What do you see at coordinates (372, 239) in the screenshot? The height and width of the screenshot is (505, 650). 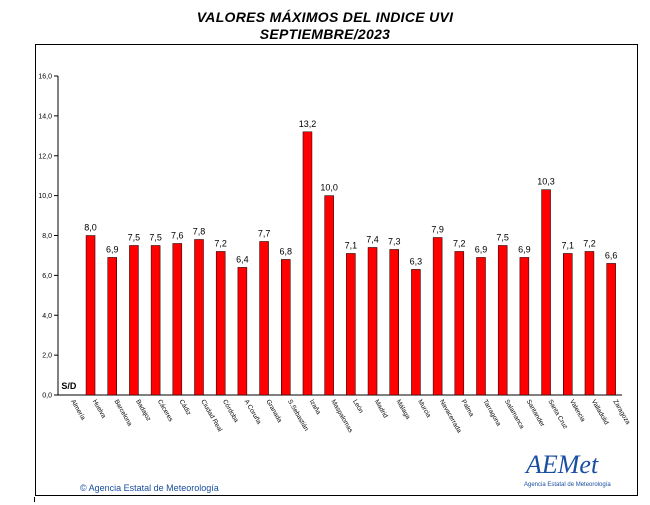 I see `data-label: 7,4` at bounding box center [372, 239].